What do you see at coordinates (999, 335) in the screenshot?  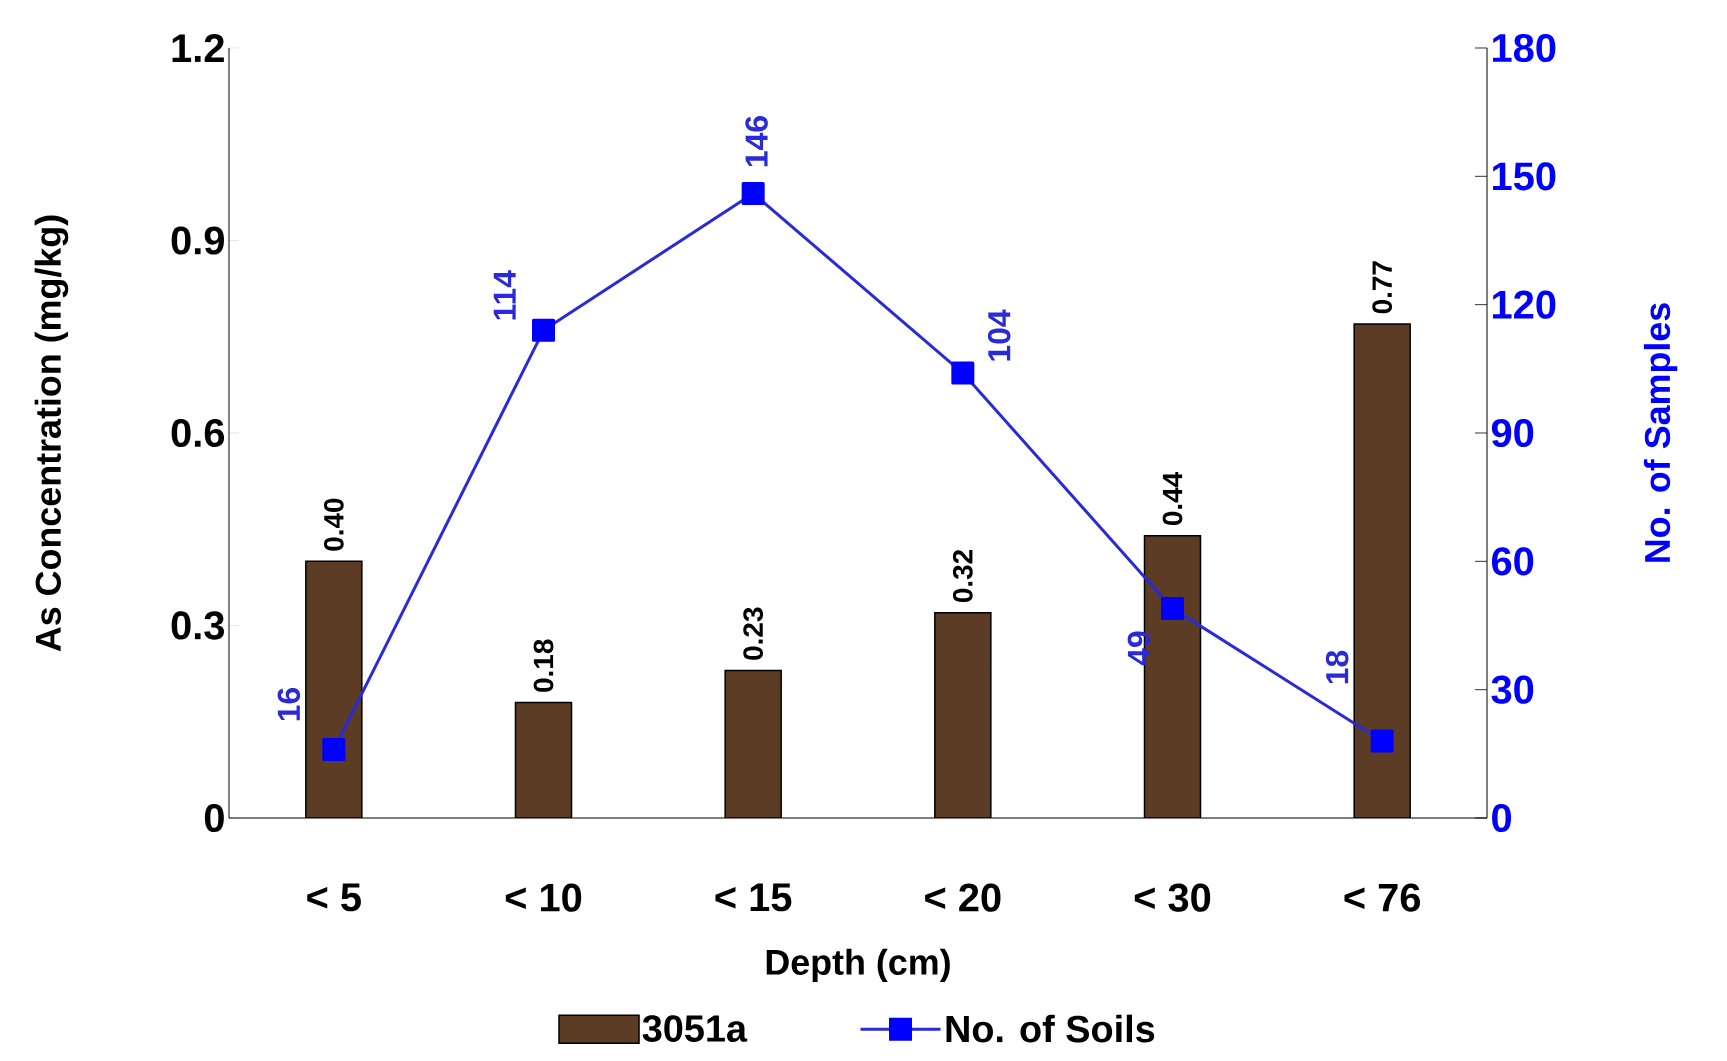 I see `data-label: 104` at bounding box center [999, 335].